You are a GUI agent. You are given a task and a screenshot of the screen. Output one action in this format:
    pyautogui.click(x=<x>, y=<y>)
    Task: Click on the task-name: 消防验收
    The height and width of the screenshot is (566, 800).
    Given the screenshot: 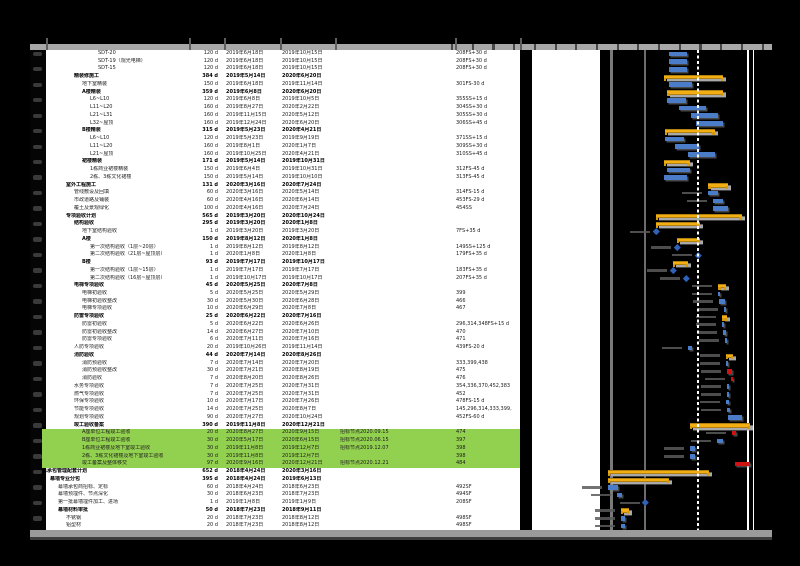 What is the action you would take?
    pyautogui.click(x=92, y=378)
    